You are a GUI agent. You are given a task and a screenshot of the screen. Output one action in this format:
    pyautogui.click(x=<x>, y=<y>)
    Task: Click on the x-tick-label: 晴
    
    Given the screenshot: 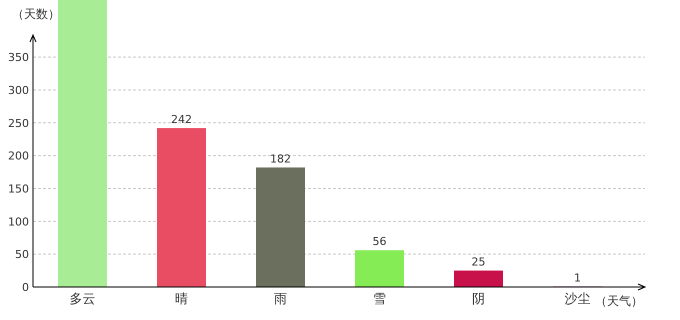 What is the action you would take?
    pyautogui.click(x=181, y=299)
    